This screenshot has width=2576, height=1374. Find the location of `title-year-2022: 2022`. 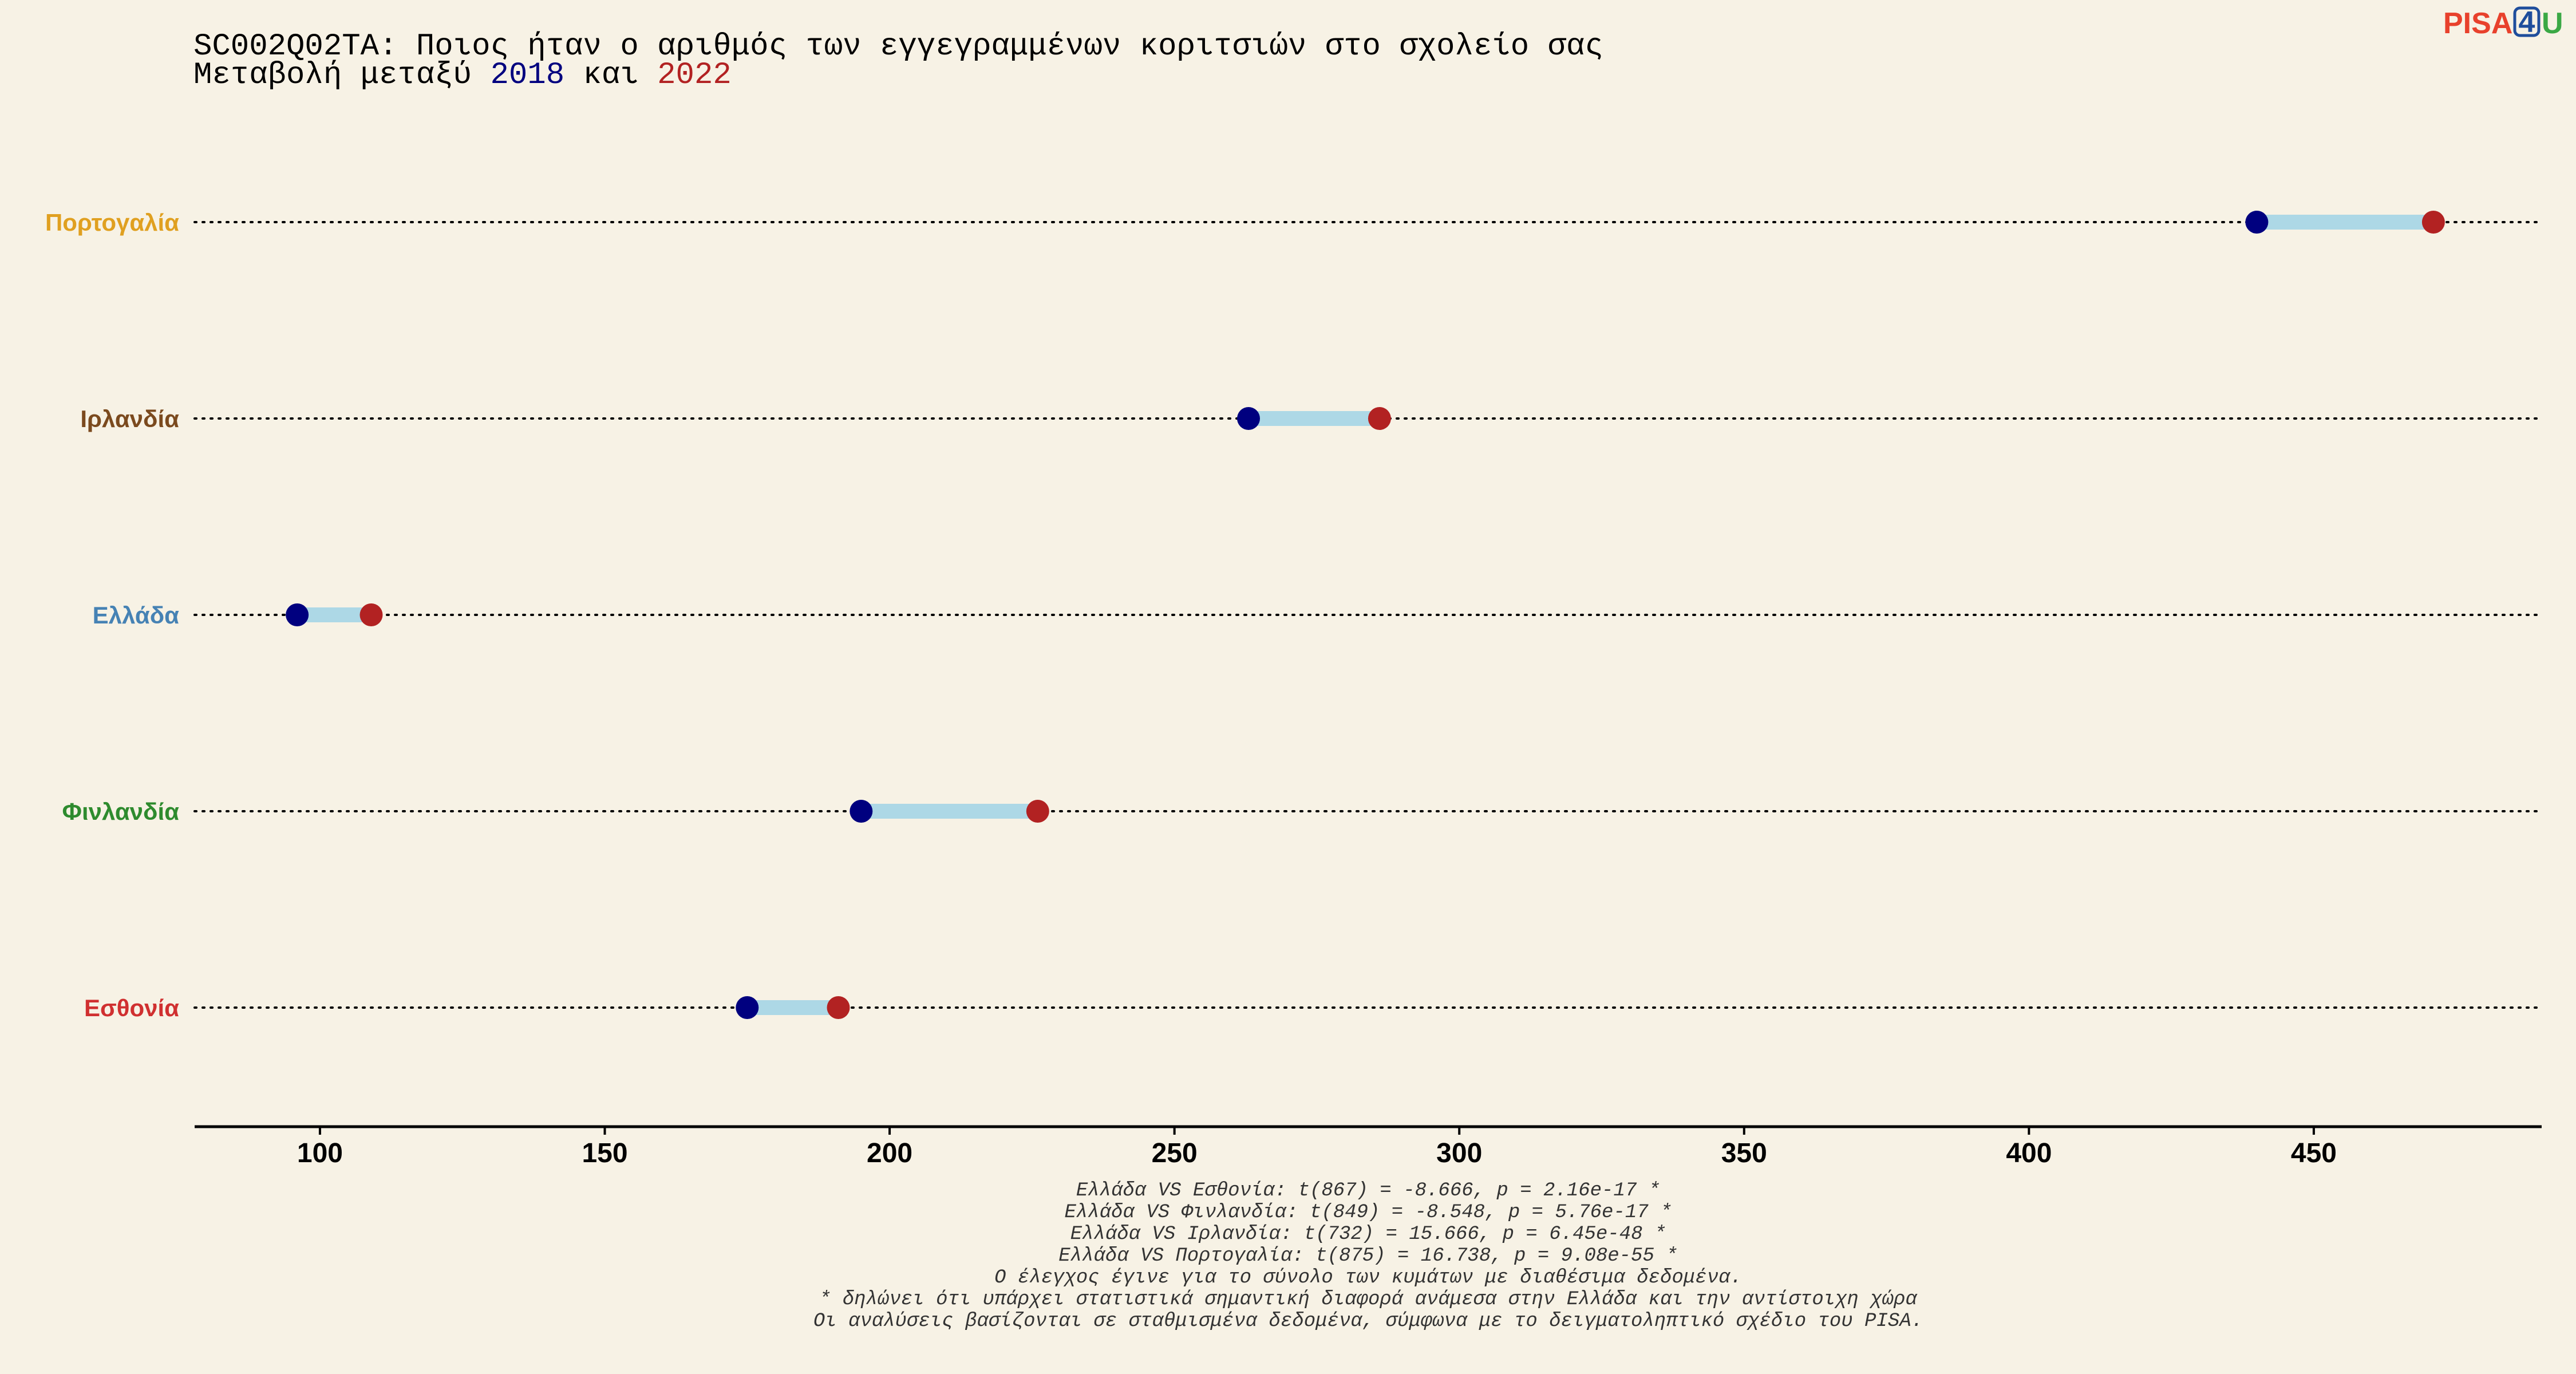

title-year-2022: 2022 is located at coordinates (694, 75).